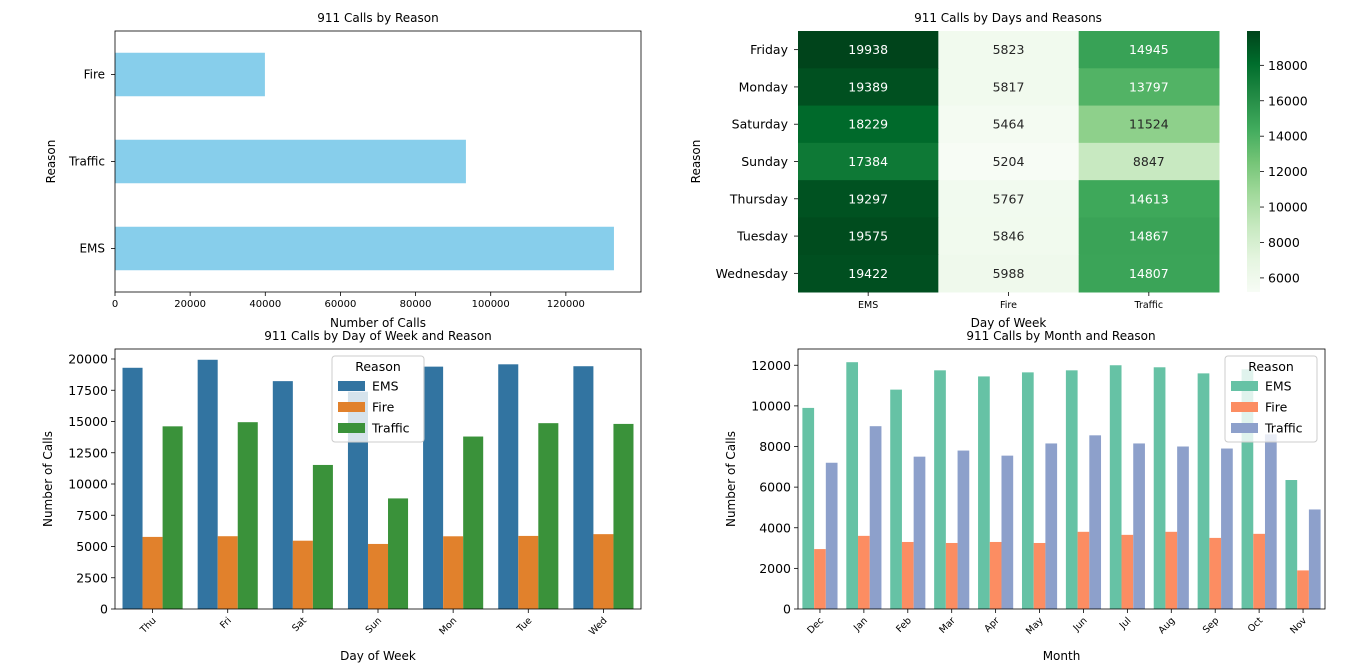  Describe the element at coordinates (378, 656) in the screenshot. I see `x-axis-label: Day of Week` at that location.